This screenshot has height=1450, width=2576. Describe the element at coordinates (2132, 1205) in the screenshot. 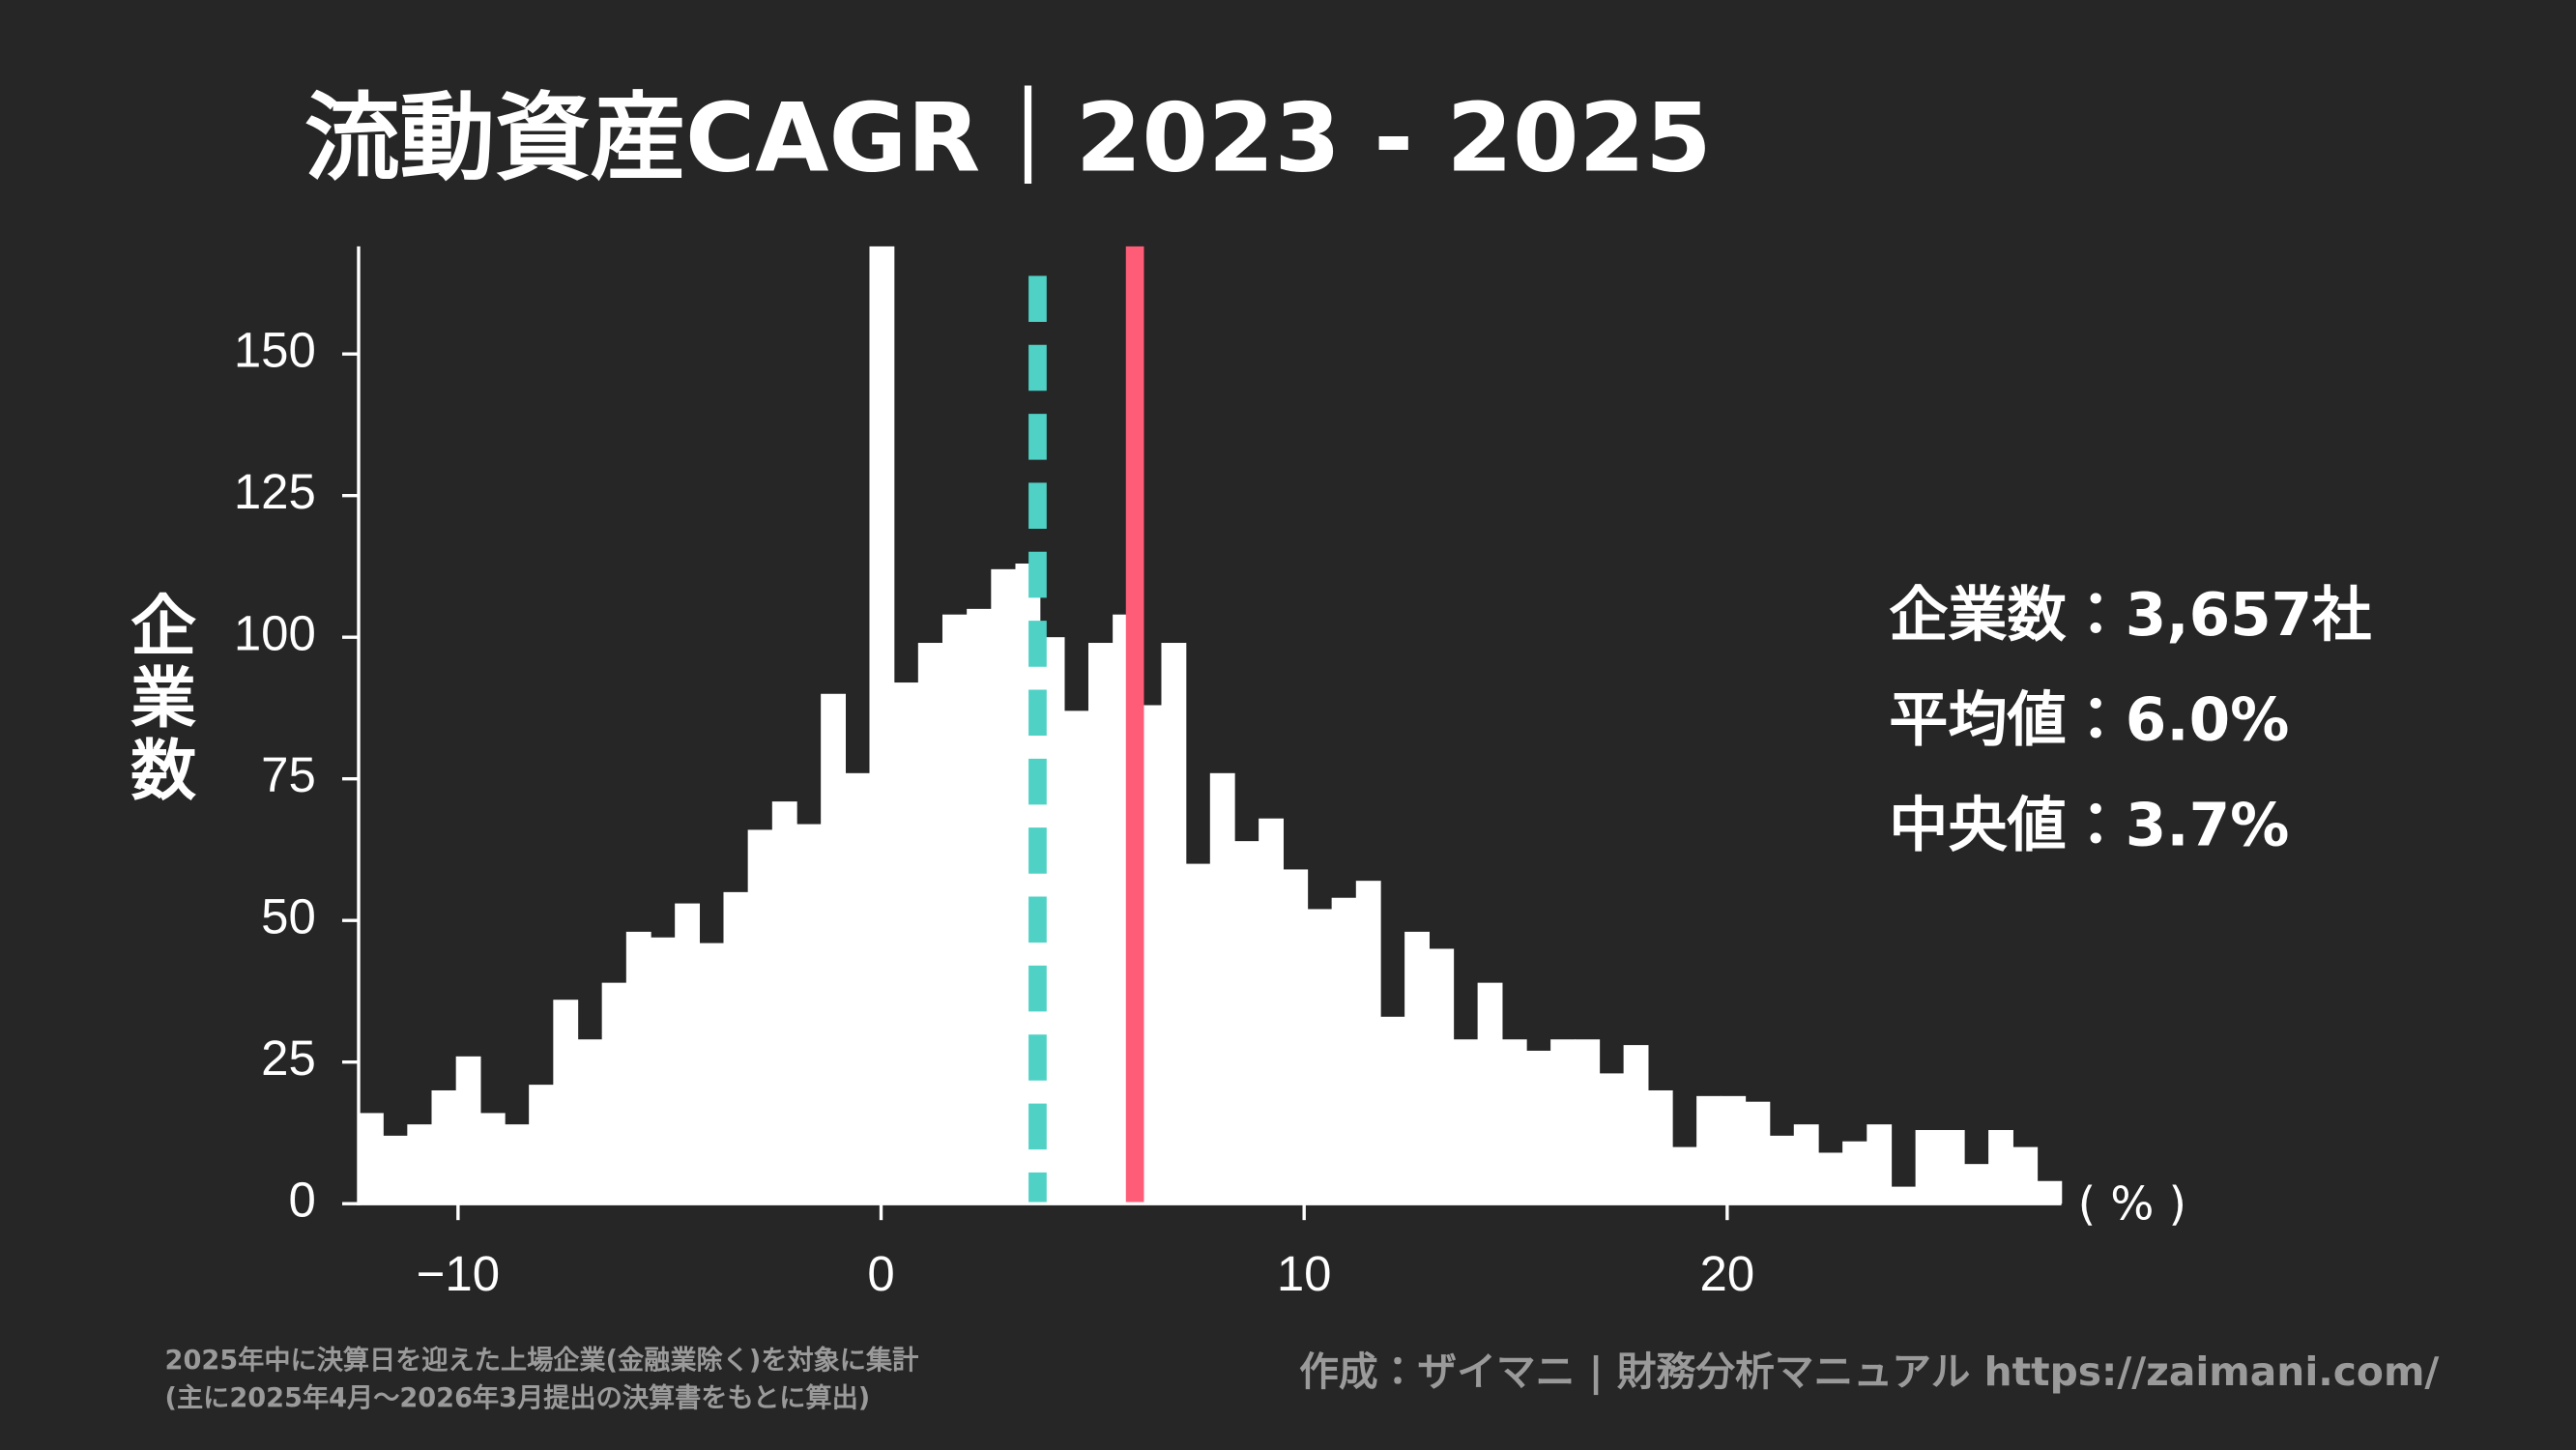

I see `x-axis-unit: ( % )` at that location.